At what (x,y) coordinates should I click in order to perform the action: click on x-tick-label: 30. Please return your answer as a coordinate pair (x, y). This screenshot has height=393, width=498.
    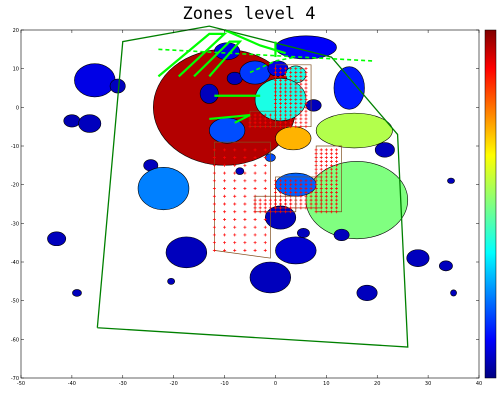
    Looking at the image, I should click on (428, 384).